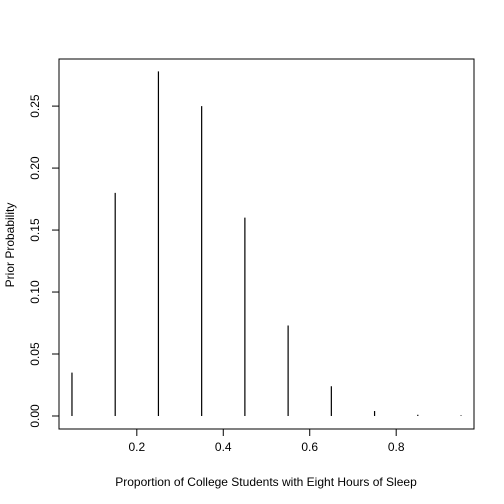 Image resolution: width=504 pixels, height=504 pixels. I want to click on x-tick-label: 0.2, so click(136, 447).